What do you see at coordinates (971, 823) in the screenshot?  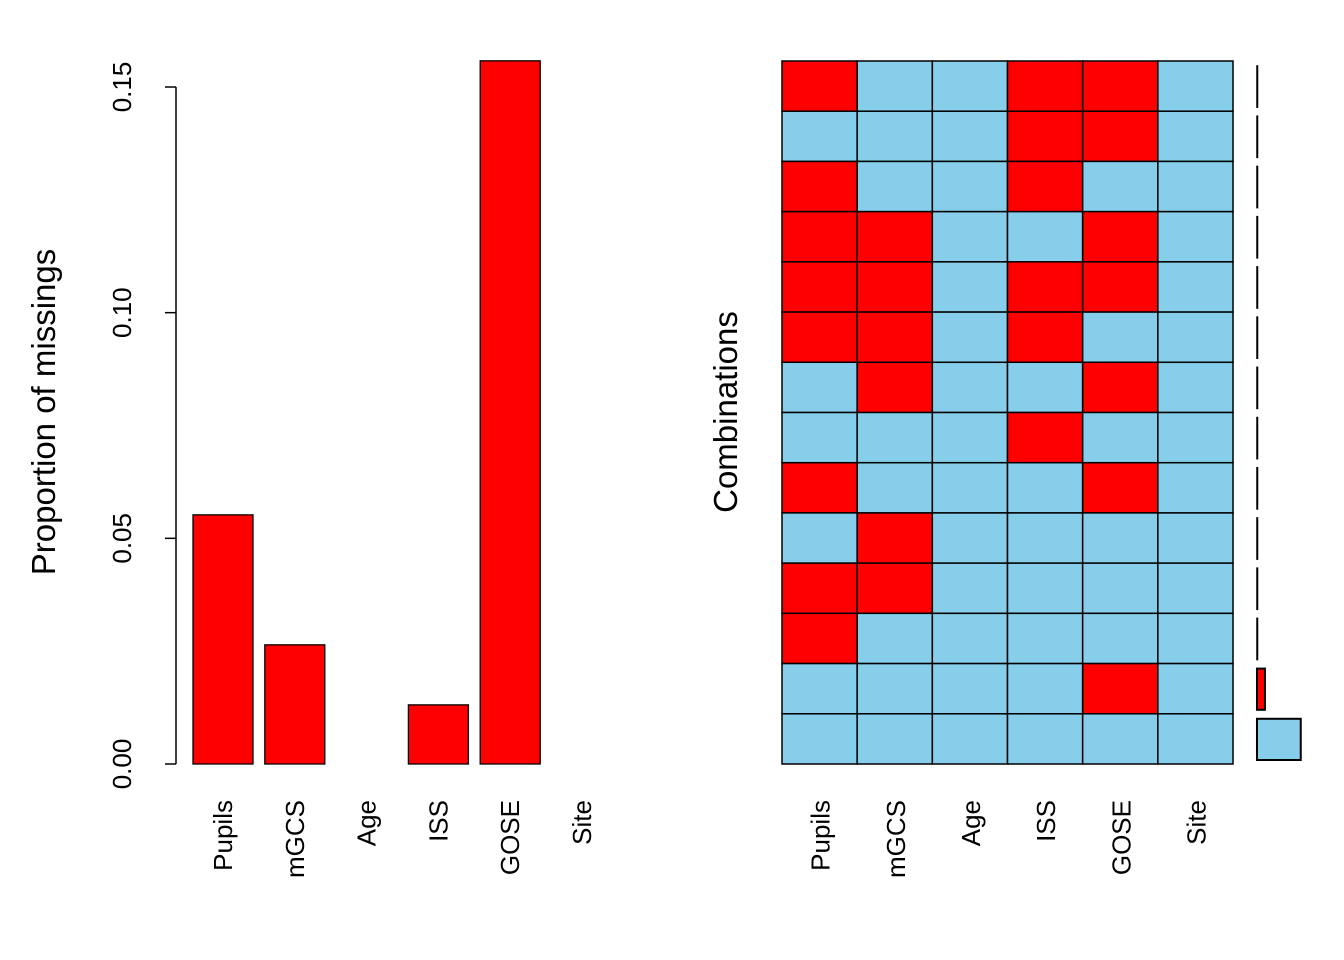 I see `variable-label: Age` at bounding box center [971, 823].